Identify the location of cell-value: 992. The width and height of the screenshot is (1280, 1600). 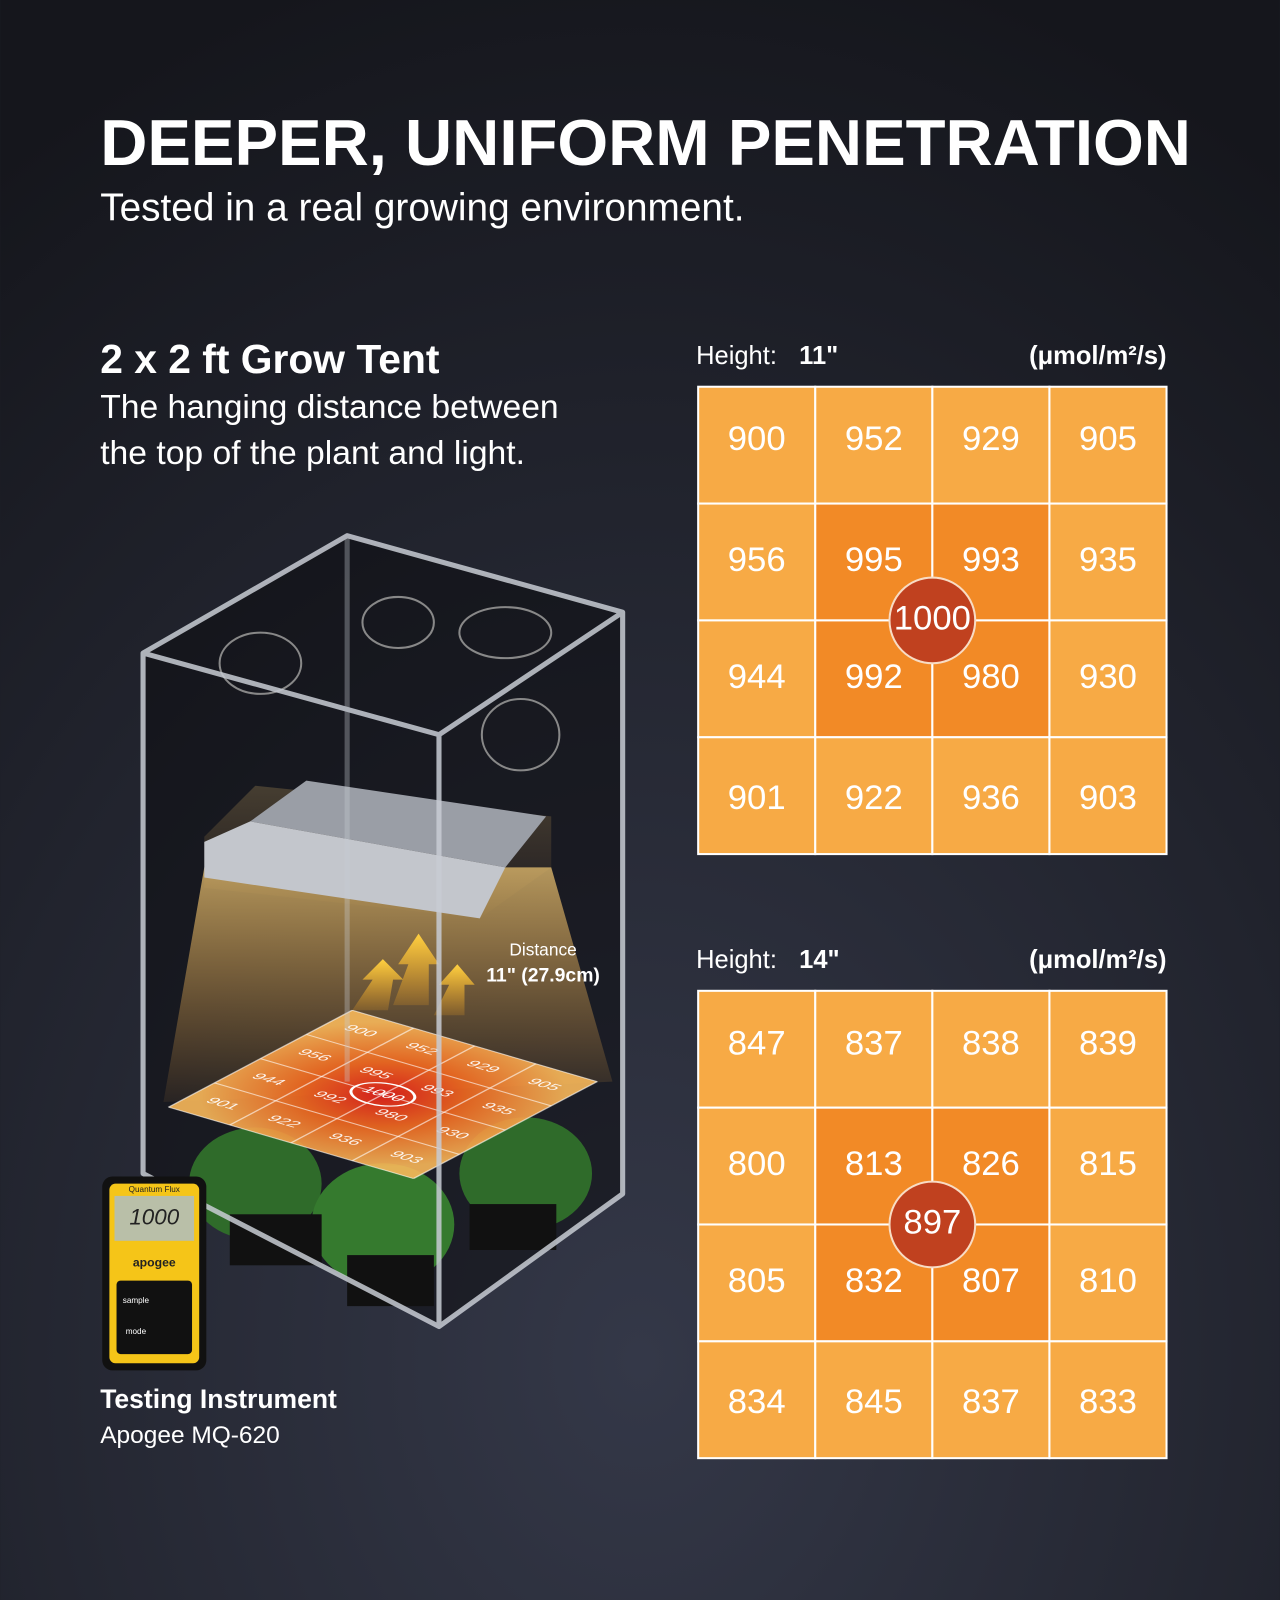
(874, 677).